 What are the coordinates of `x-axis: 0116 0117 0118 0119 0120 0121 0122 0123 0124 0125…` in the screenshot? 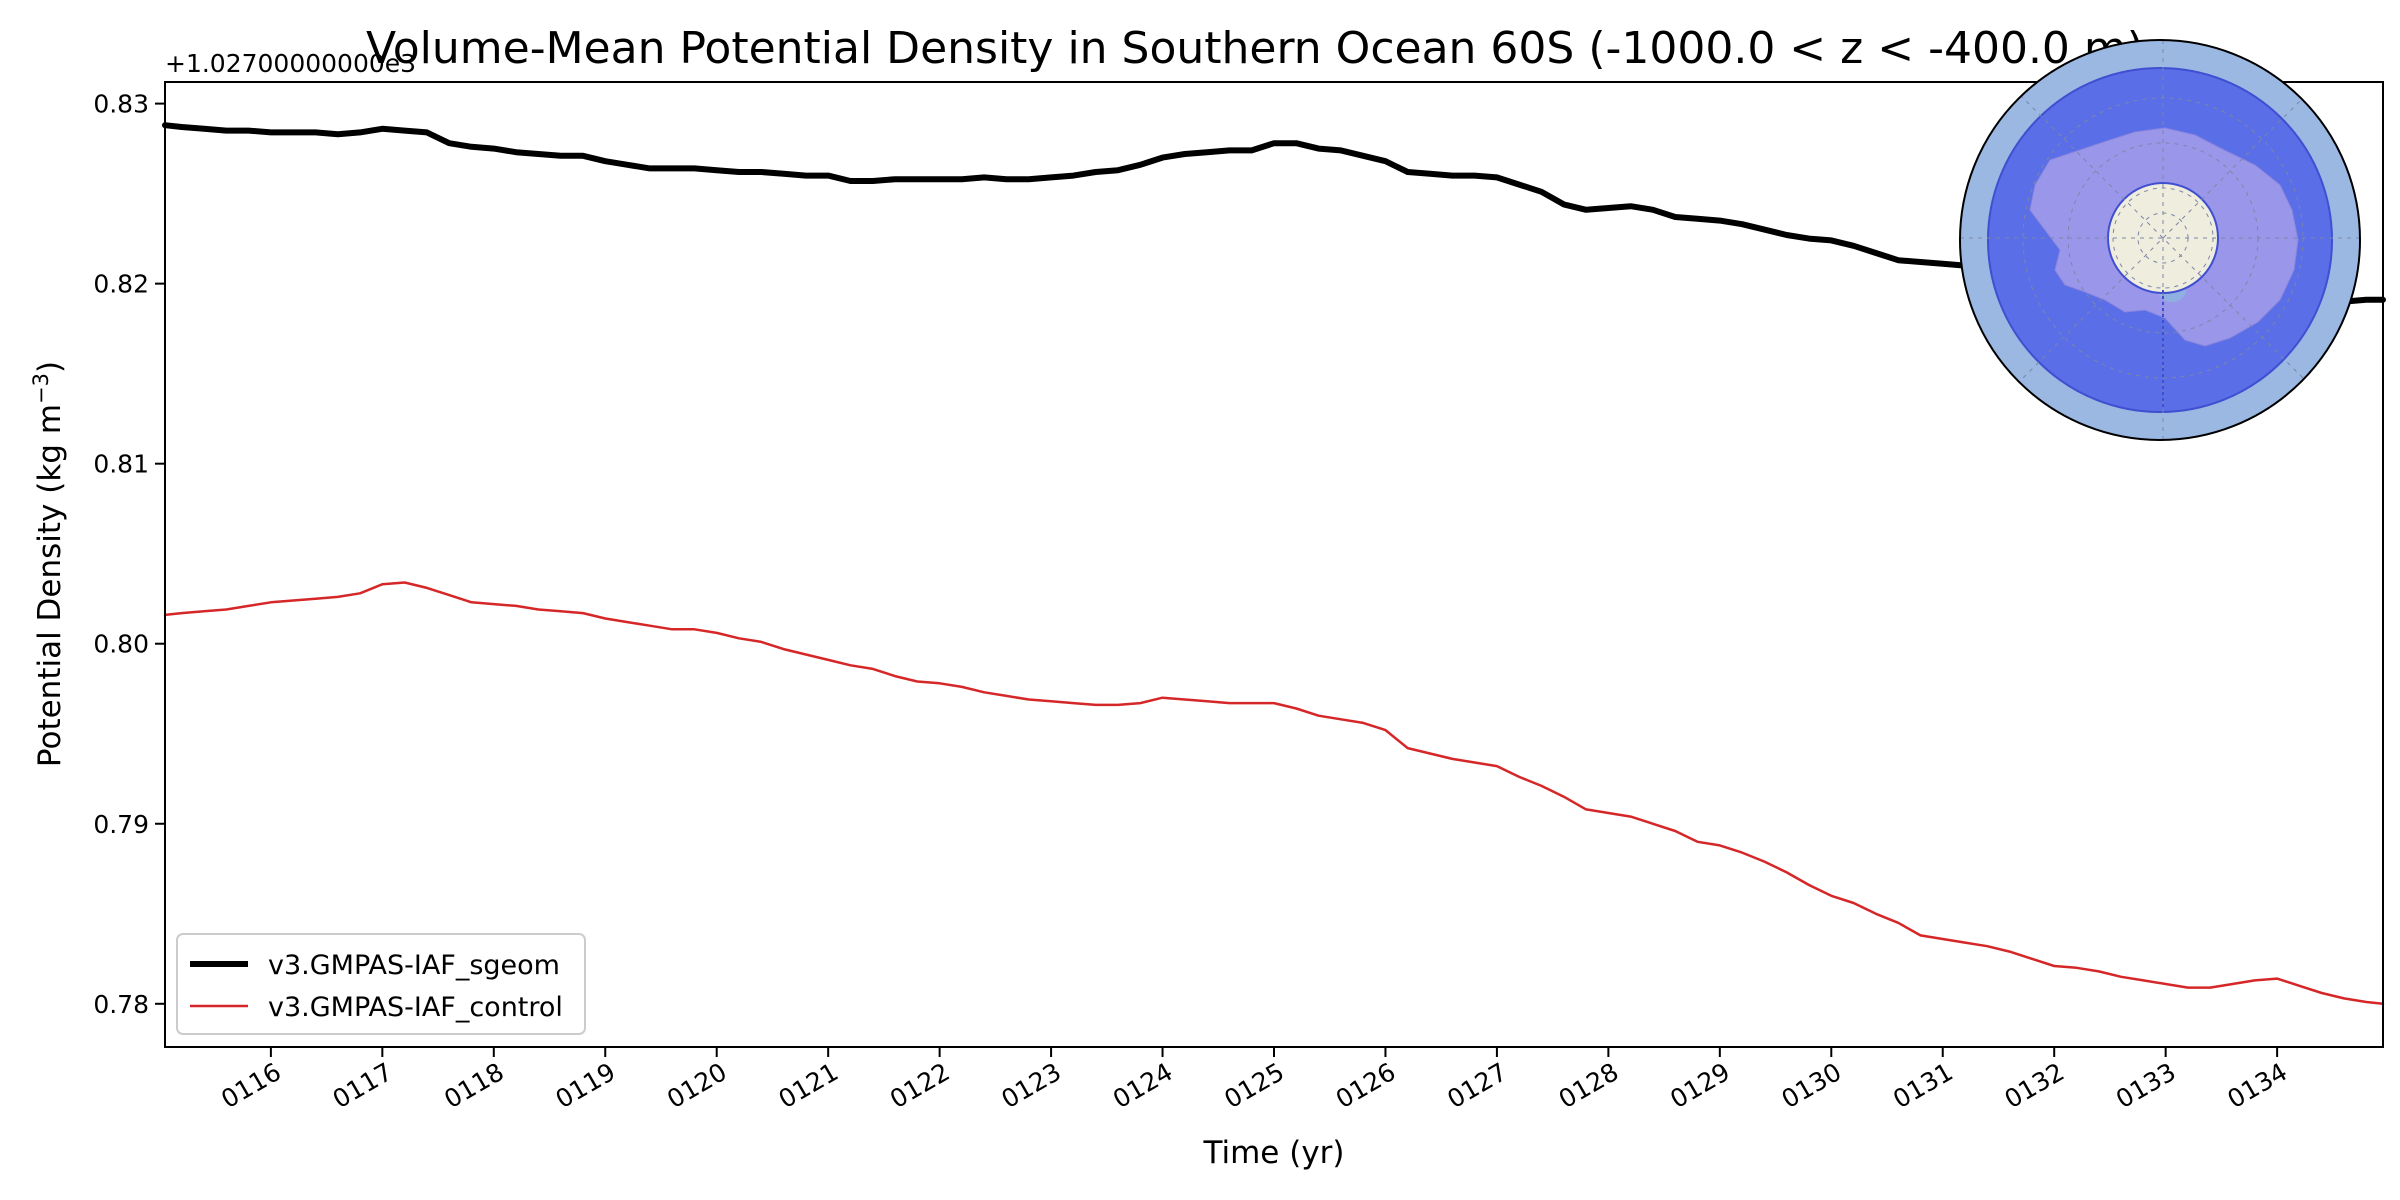 It's located at (1254, 1080).